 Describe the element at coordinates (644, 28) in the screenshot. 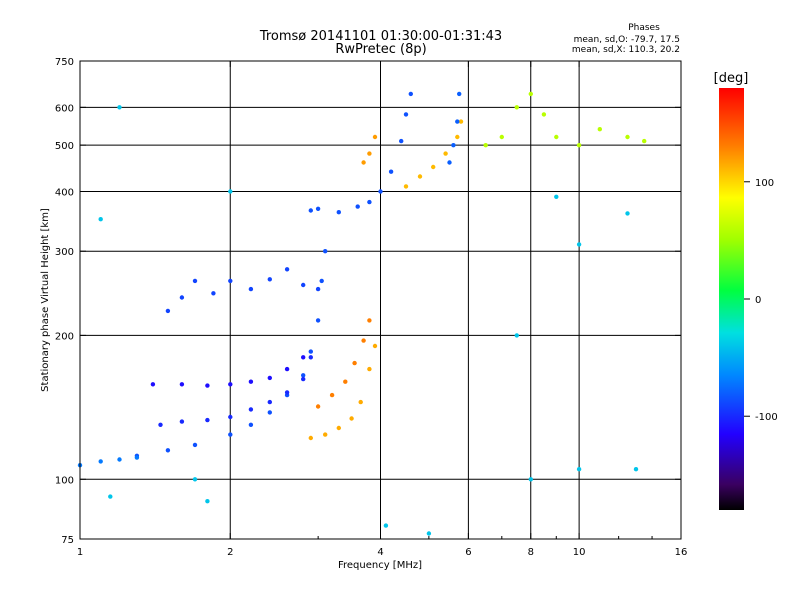

I see `stats-heading: Phases` at that location.